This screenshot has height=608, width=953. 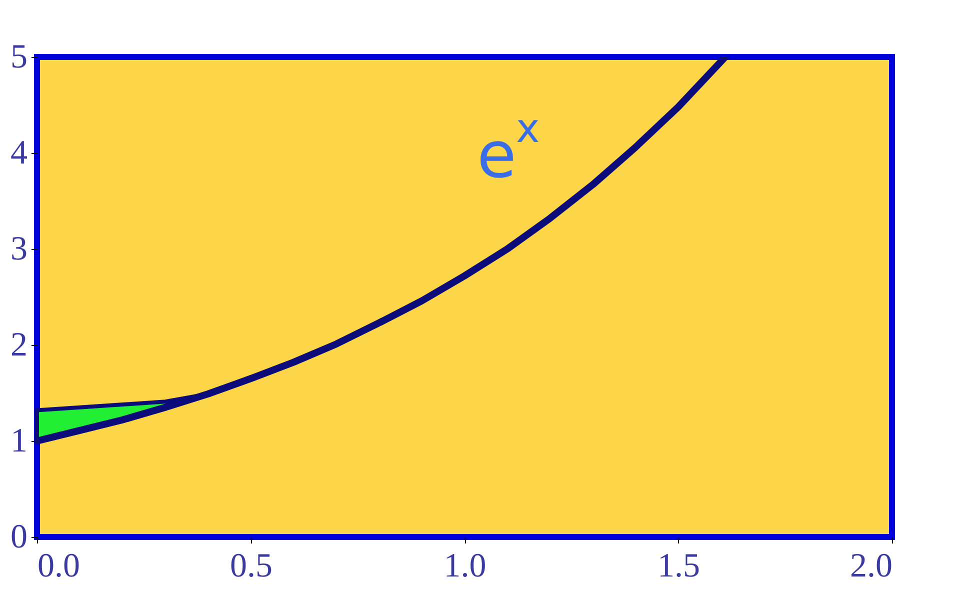 What do you see at coordinates (59, 566) in the screenshot?
I see `x-tick-label: 0.0` at bounding box center [59, 566].